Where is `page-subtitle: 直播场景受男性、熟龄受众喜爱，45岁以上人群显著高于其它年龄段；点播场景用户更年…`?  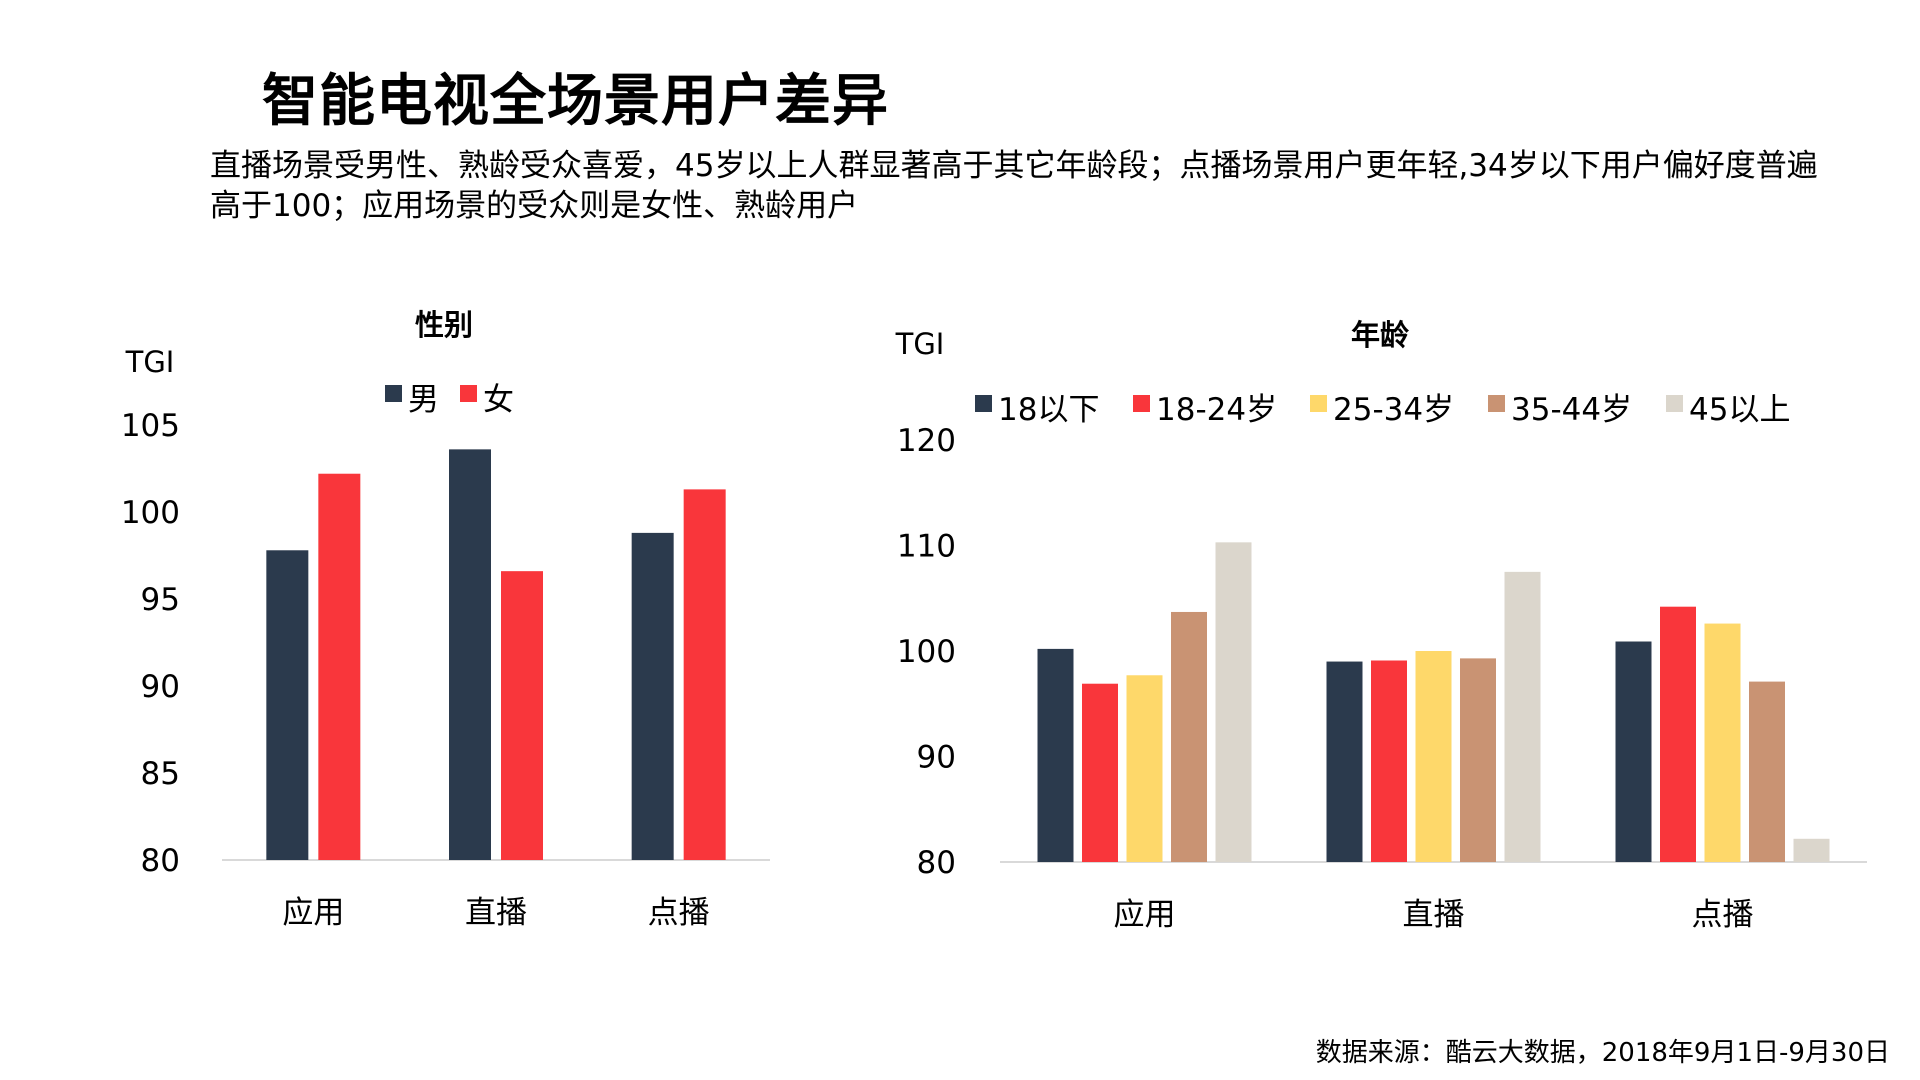
page-subtitle: 直播场景受男性、熟龄受众喜爱，45岁以上人群显著高于其它年龄段；点播场景用户更年… is located at coordinates (1014, 186).